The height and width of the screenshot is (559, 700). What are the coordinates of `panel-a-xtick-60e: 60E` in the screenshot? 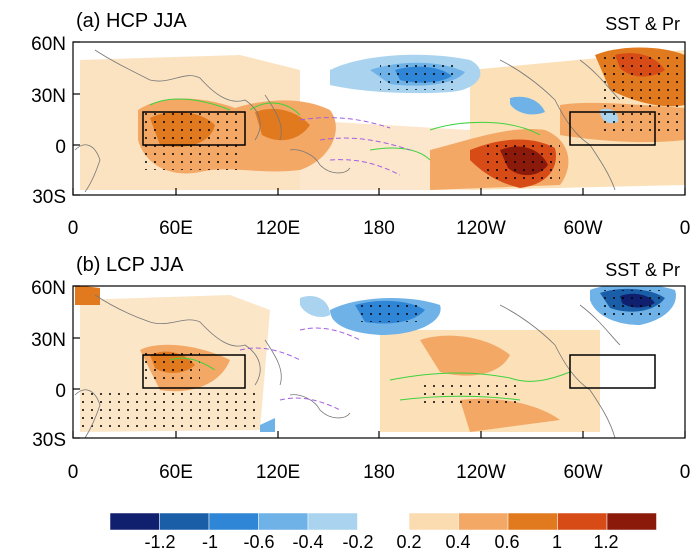 It's located at (176, 228).